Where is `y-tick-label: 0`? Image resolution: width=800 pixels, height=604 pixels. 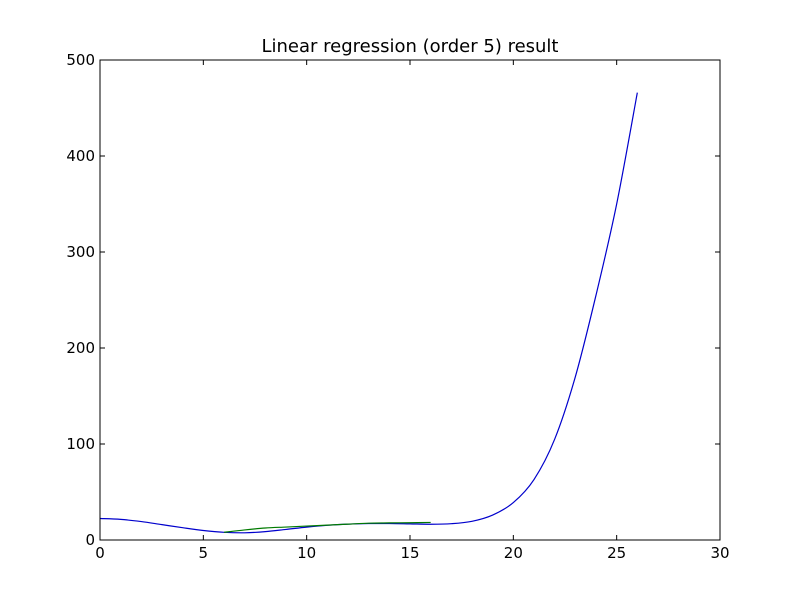
y-tick-label: 0 is located at coordinates (90, 540).